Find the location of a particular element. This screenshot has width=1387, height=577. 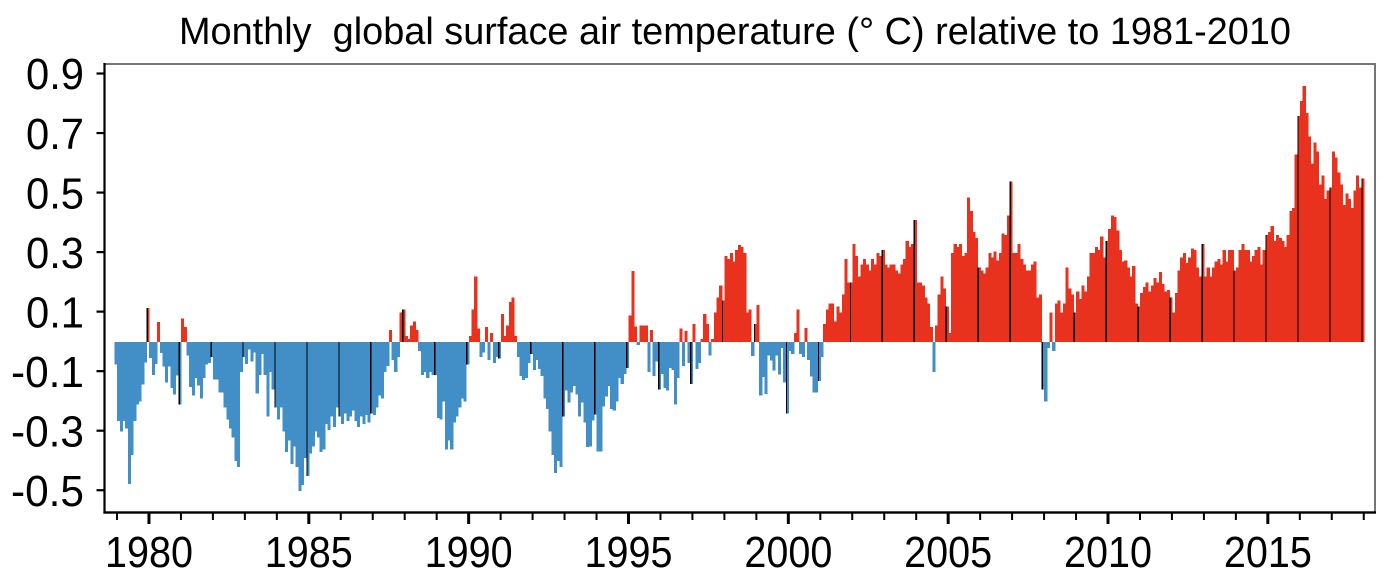

svg-text: 0.3 is located at coordinates (55, 253).